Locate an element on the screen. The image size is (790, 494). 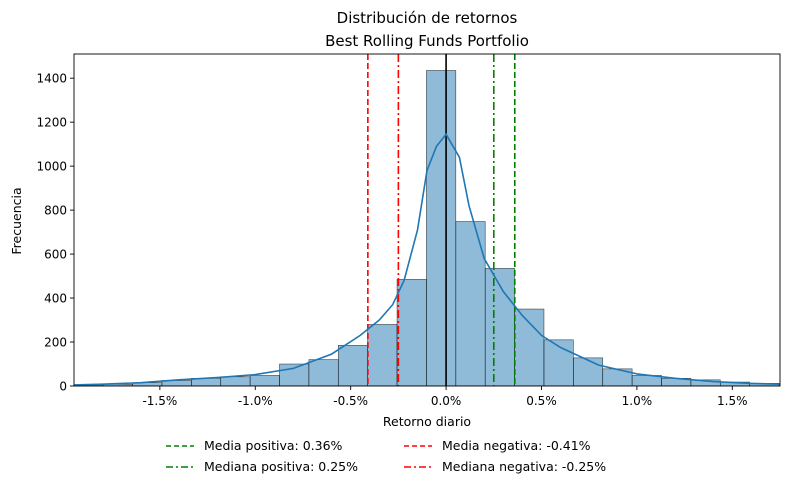
reference-lines is located at coordinates (441, 220).